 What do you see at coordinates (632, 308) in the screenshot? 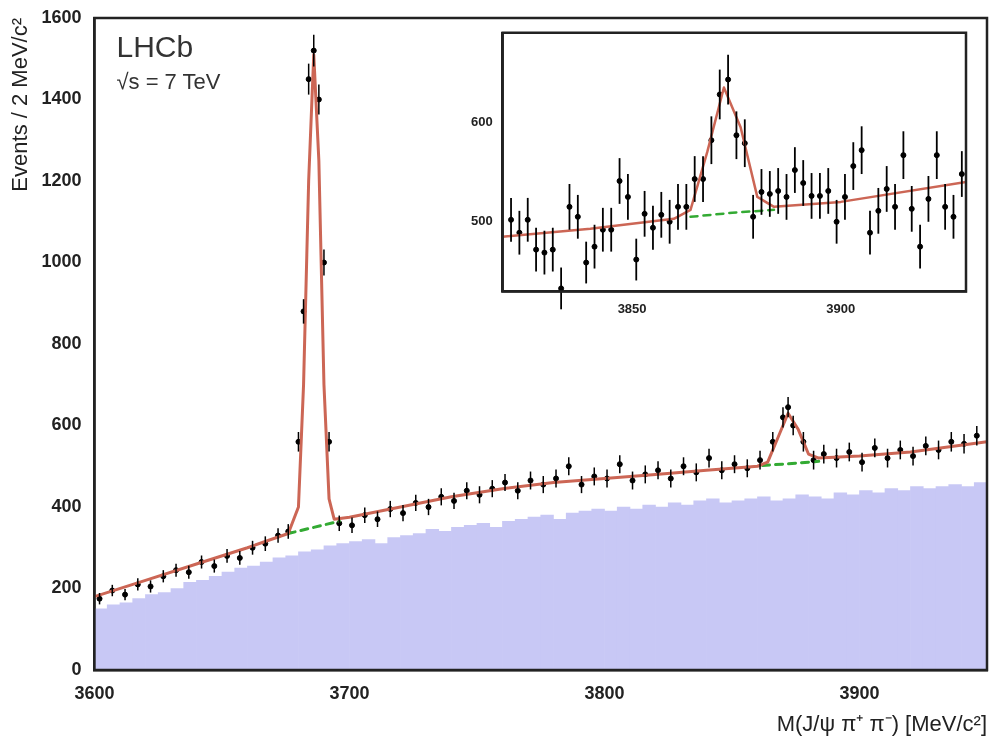
I see `x-tick-label: 3850` at bounding box center [632, 308].